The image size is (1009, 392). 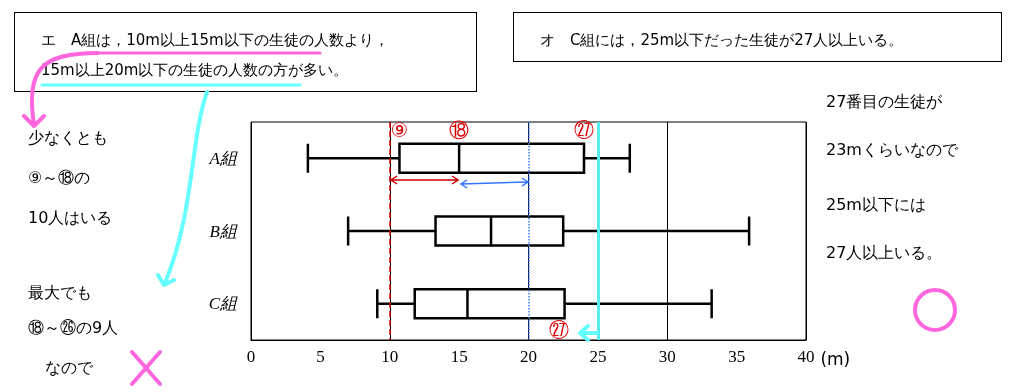 What do you see at coordinates (59, 178) in the screenshot?
I see `text: ⑨～⑱の` at bounding box center [59, 178].